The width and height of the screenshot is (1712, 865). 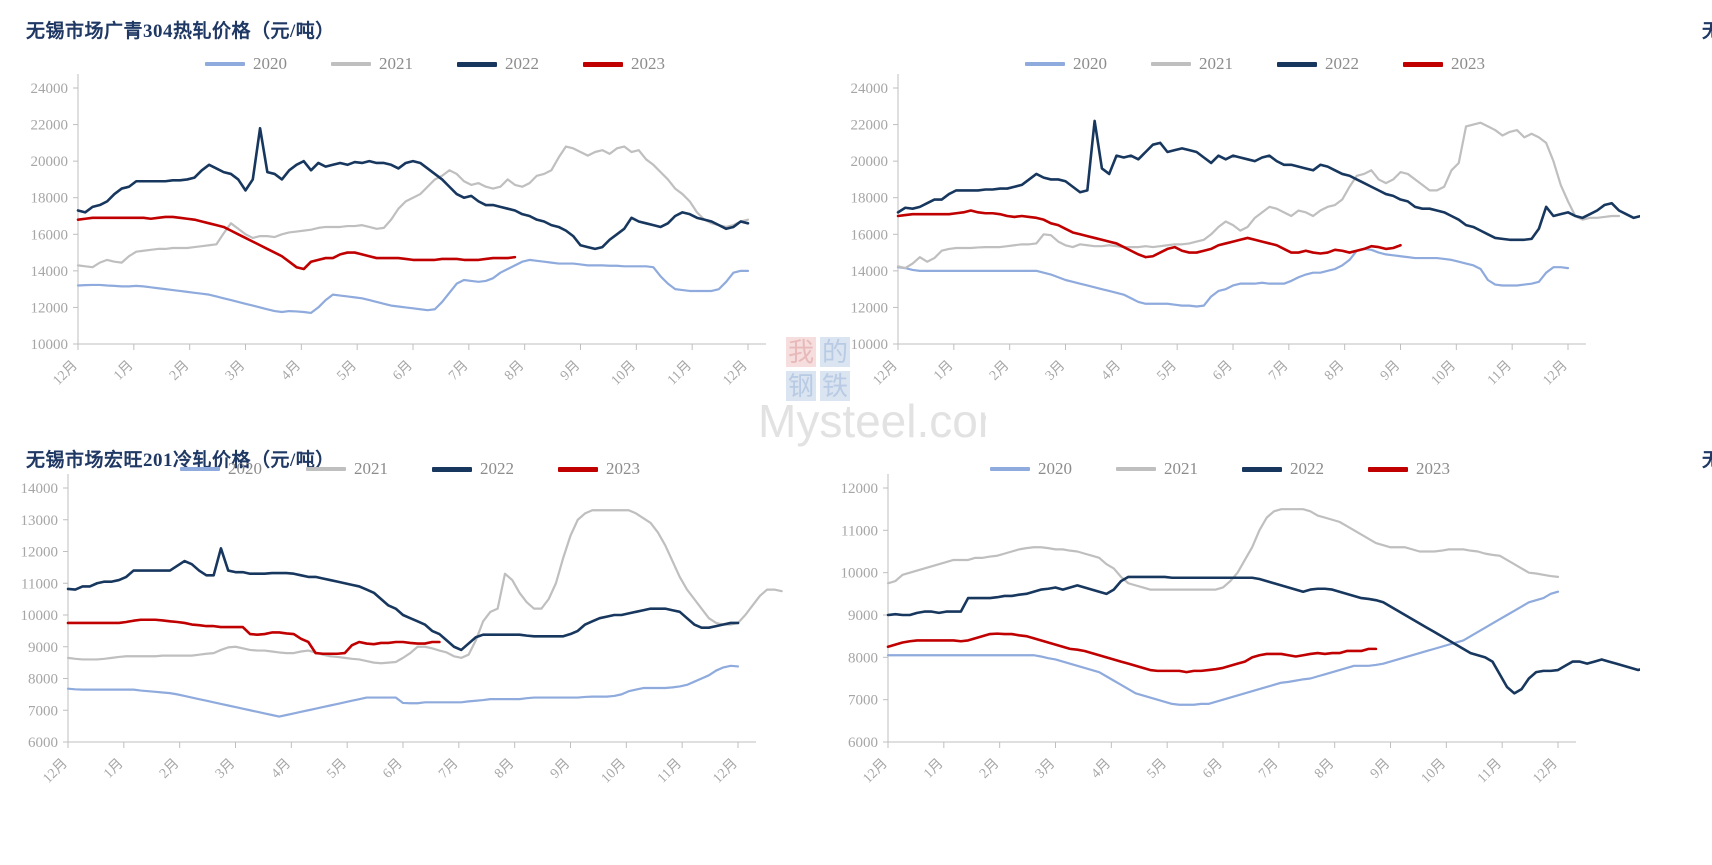 I want to click on y-axis-tick-label: 24000, so click(x=870, y=89).